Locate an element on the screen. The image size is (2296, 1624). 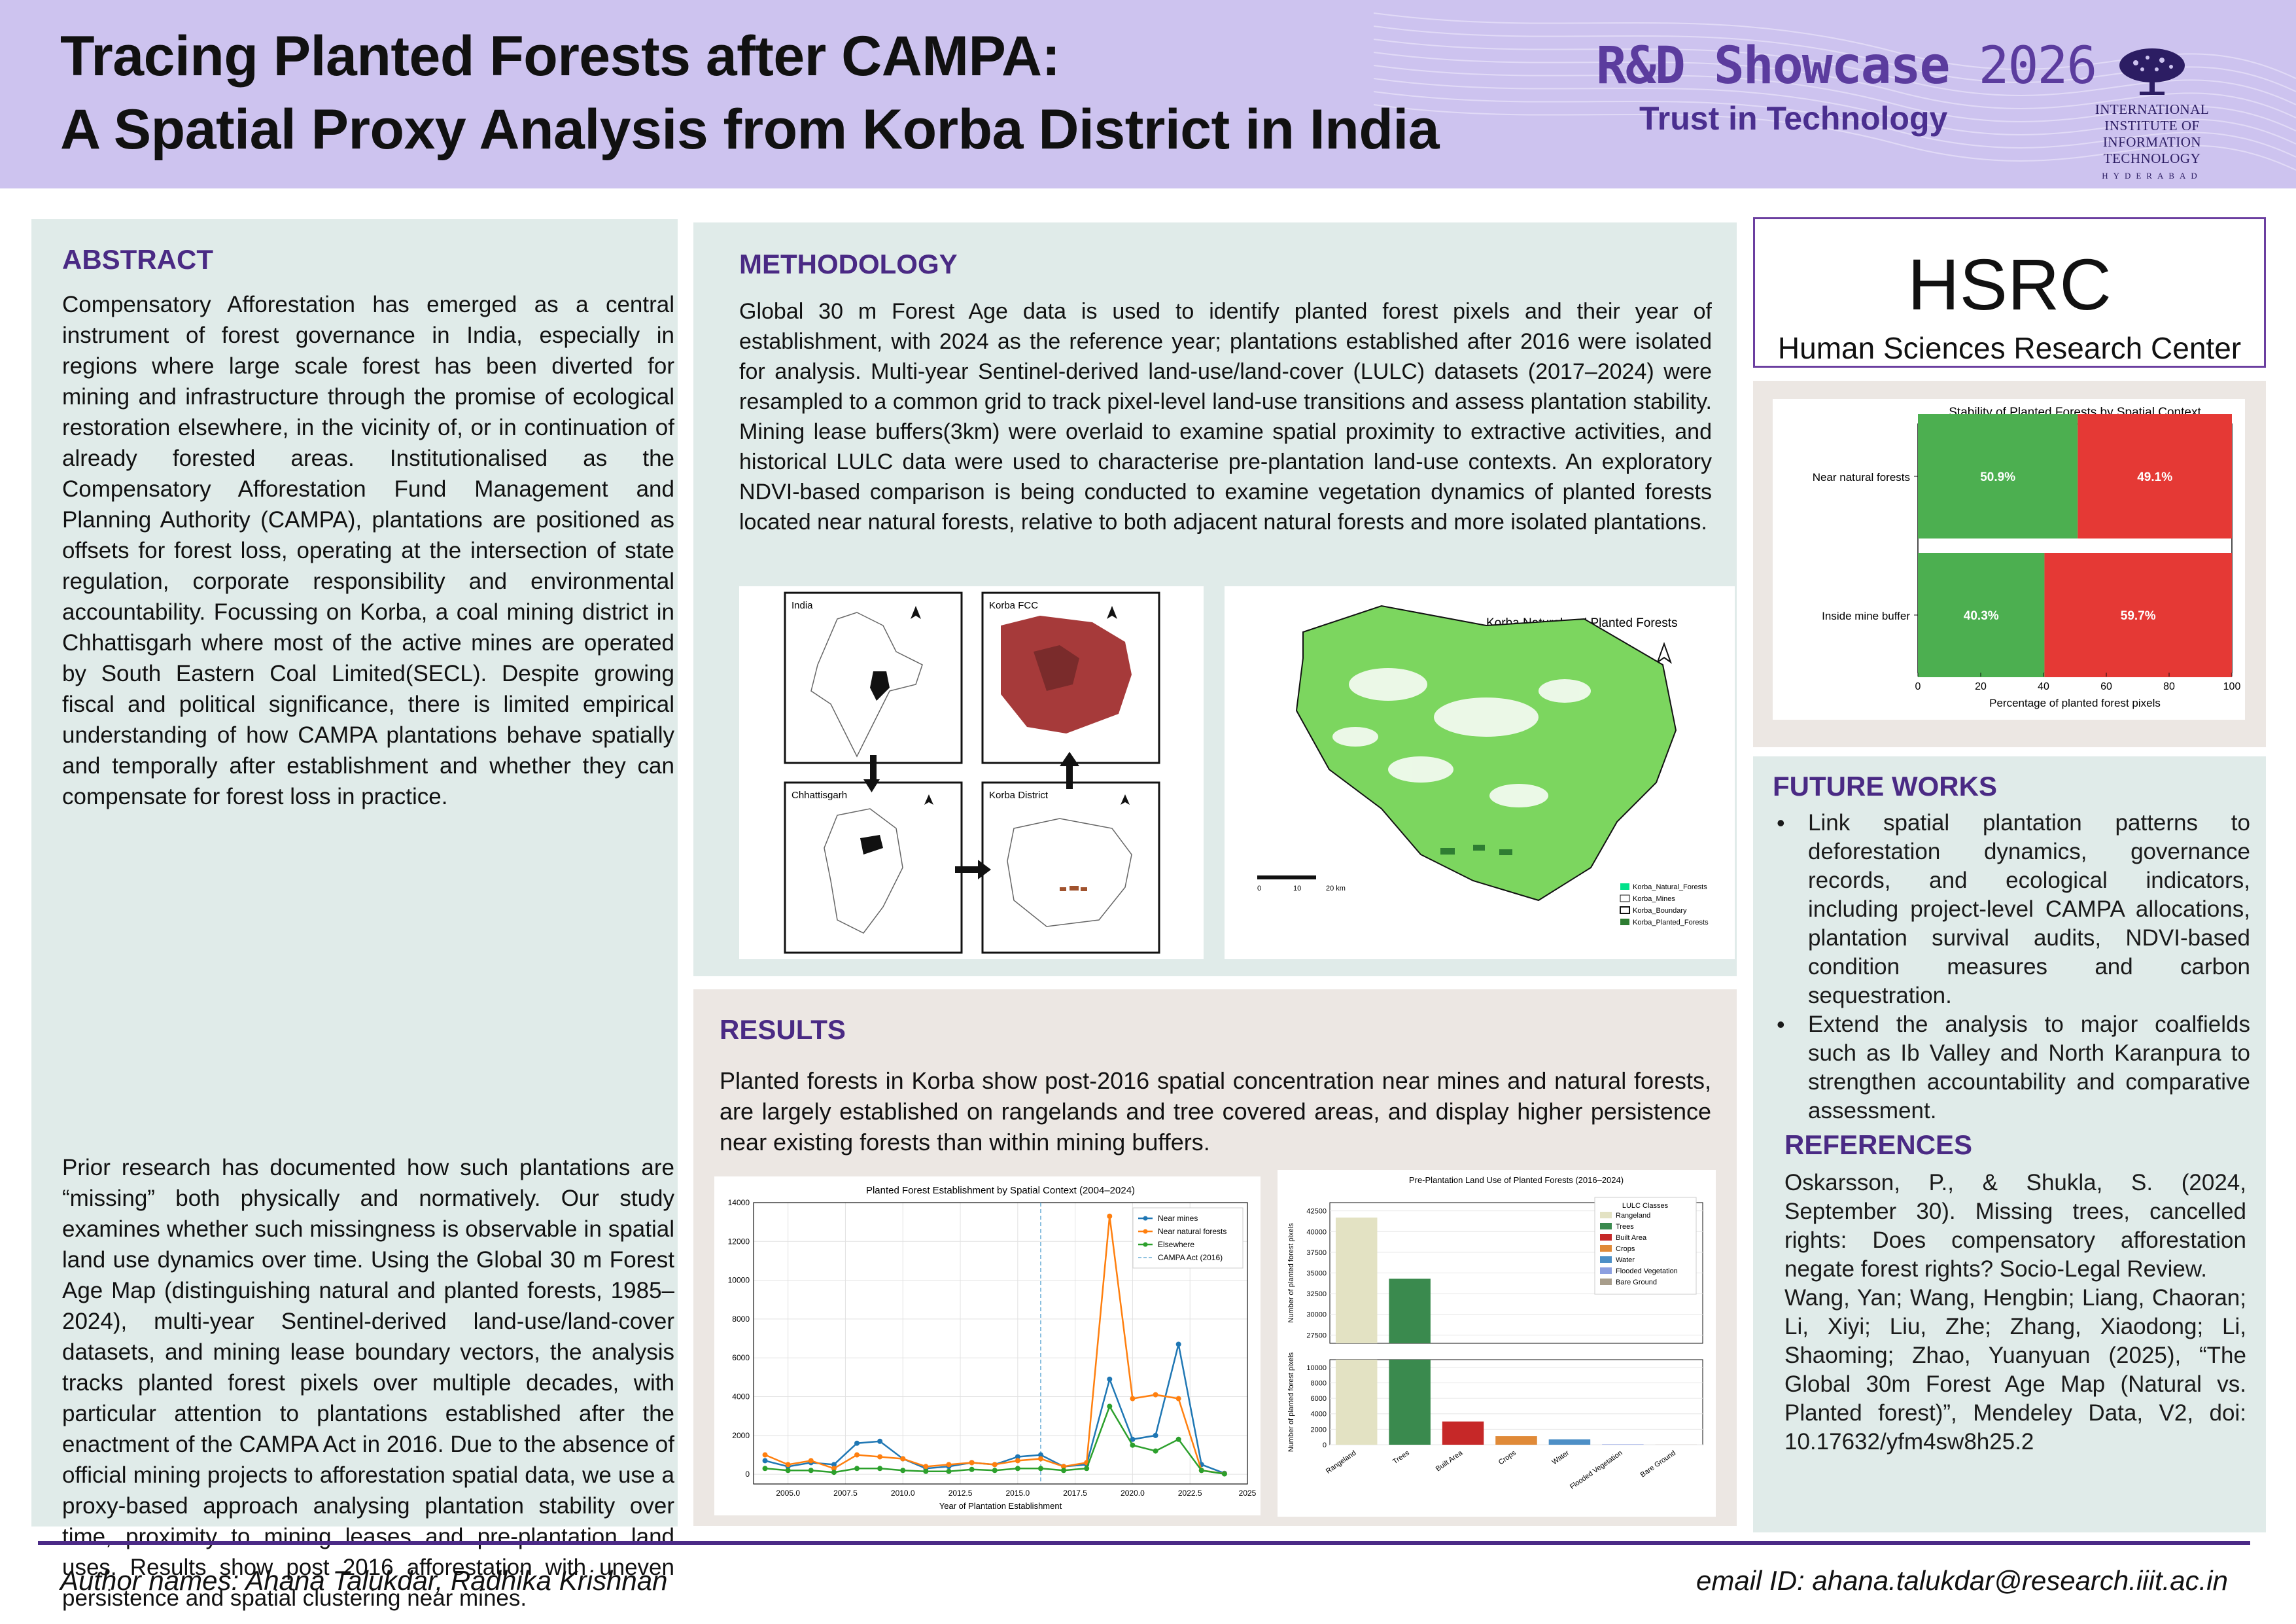
abstract-heading: ABSTRACT is located at coordinates (137, 259).